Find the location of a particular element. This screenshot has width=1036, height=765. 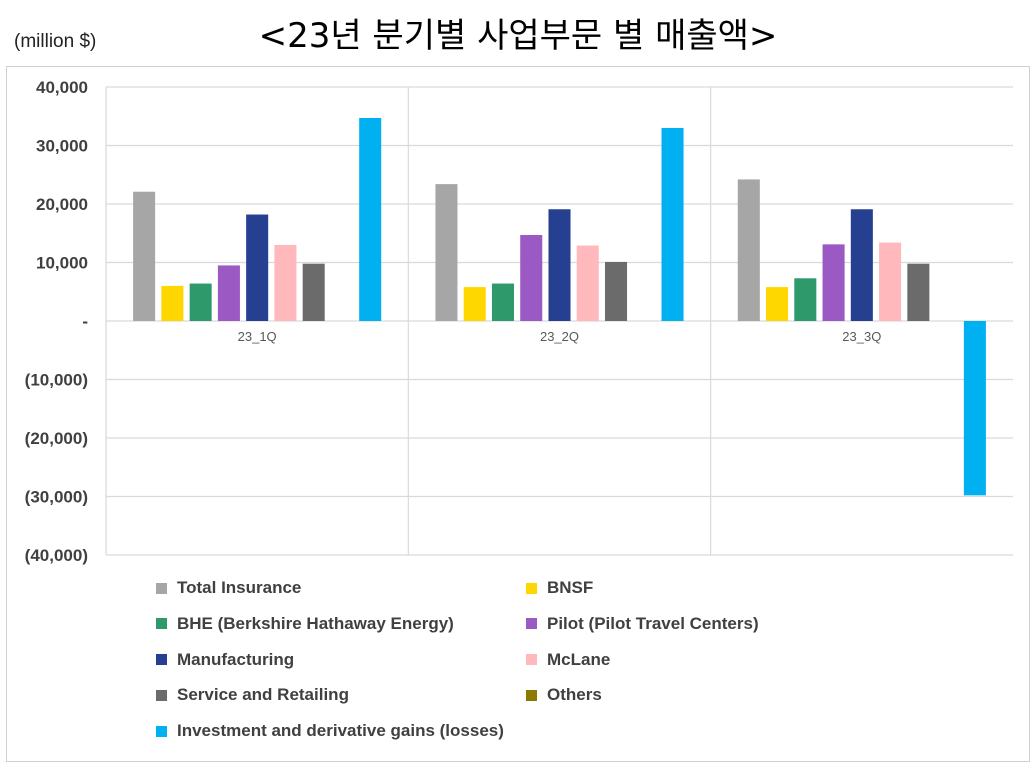

legend-label: Total Insurance is located at coordinates (239, 587).